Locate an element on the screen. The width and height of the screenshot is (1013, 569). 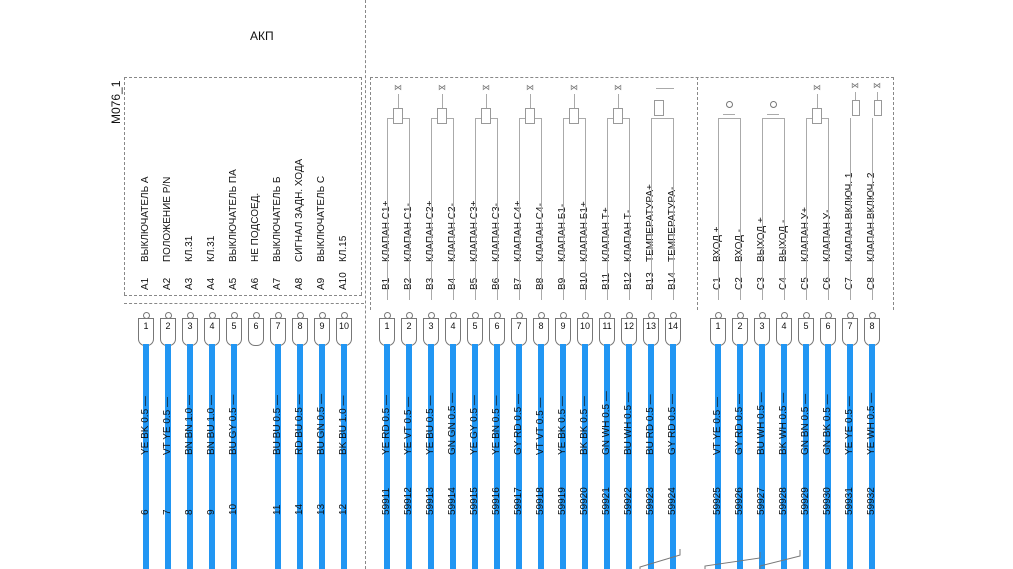
pin-function-label: КЛ.31 is located at coordinates (211, 248).